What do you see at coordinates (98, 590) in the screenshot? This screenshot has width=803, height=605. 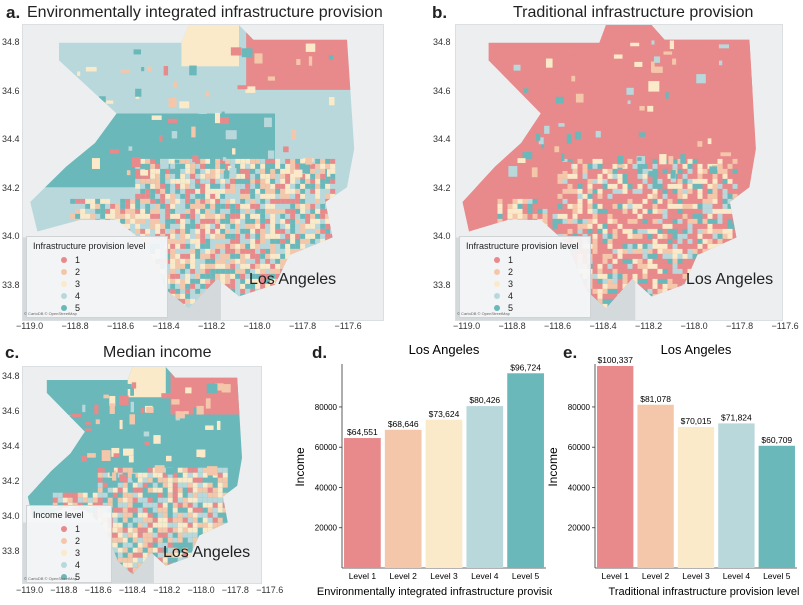 I see `lon-tick-label: −118.6` at bounding box center [98, 590].